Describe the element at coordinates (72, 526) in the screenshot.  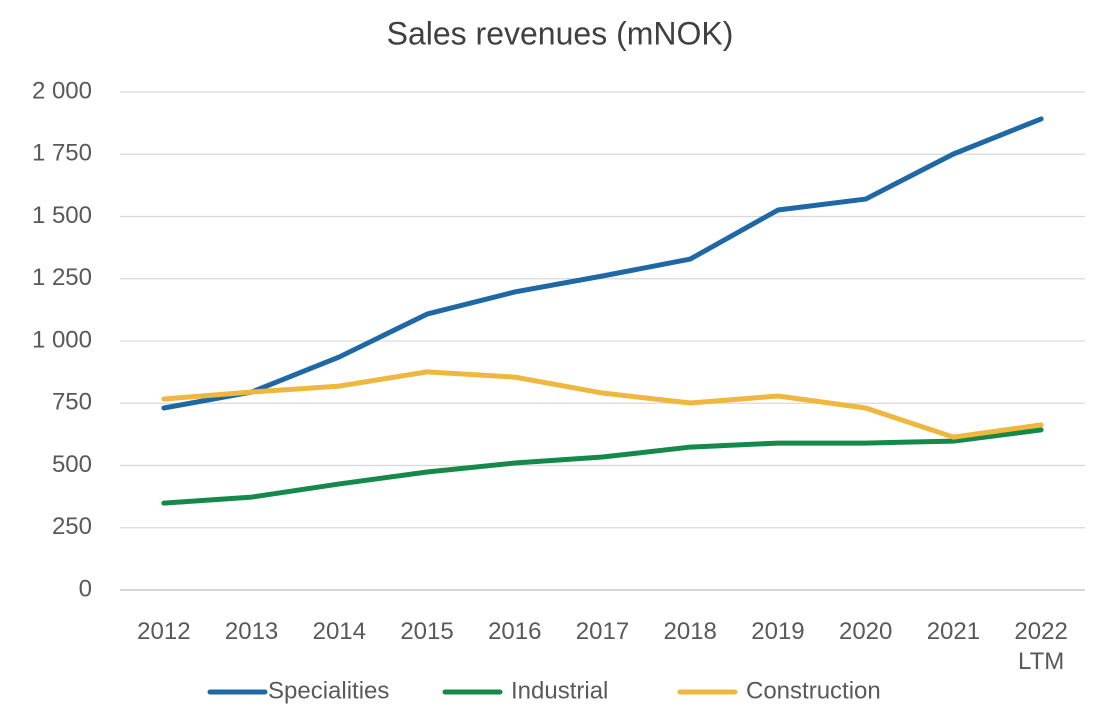
I see `y-tick-label: 250` at that location.